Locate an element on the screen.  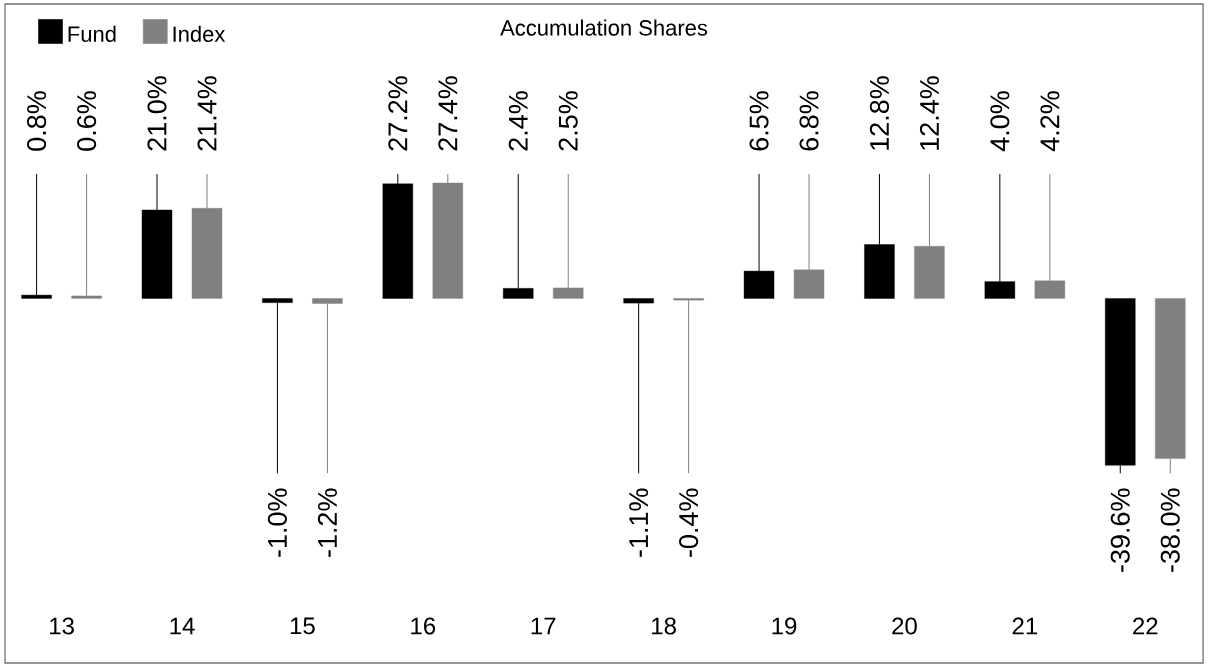
data-label: 12.8% is located at coordinates (879, 113).